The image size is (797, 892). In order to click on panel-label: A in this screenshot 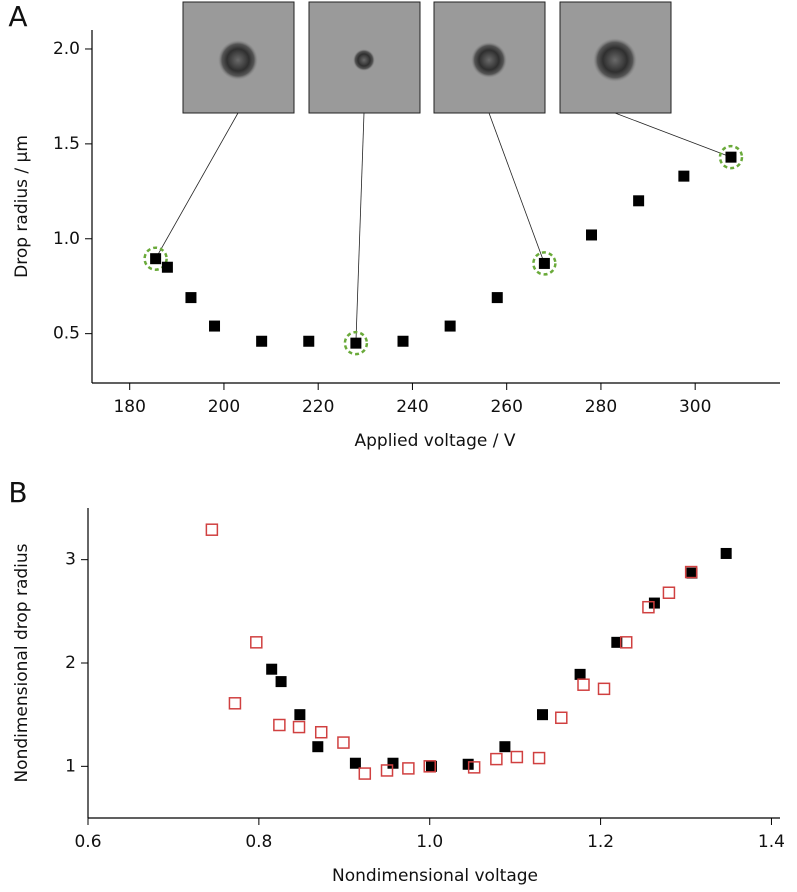, I will do `click(17, 16)`.